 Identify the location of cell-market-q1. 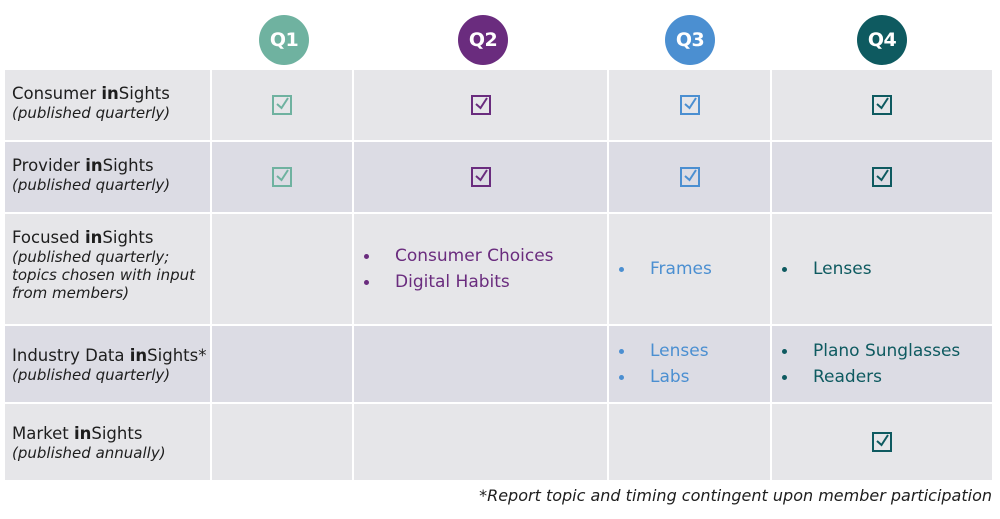
(282, 442).